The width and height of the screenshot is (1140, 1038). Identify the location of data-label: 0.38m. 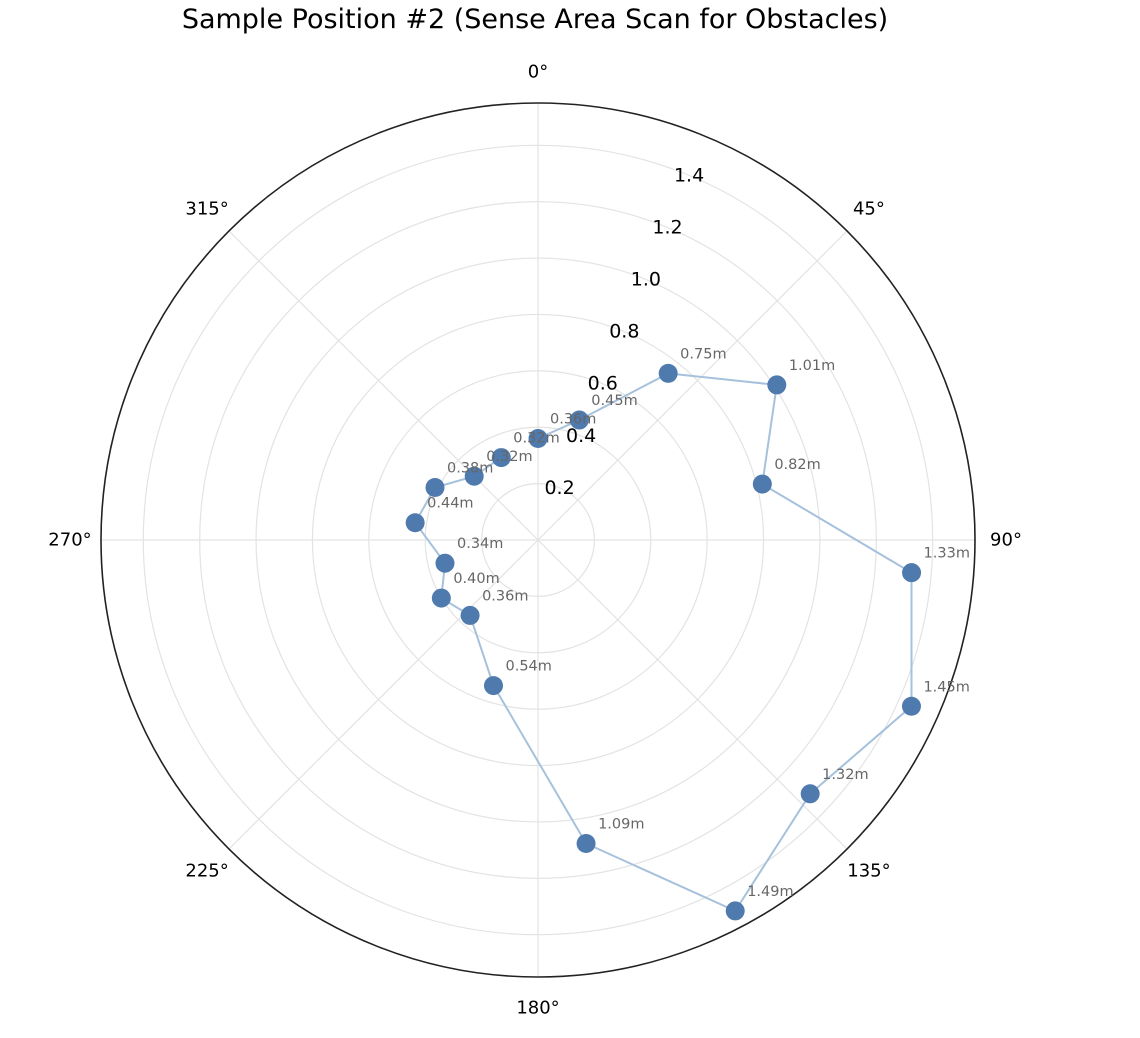
(470, 469).